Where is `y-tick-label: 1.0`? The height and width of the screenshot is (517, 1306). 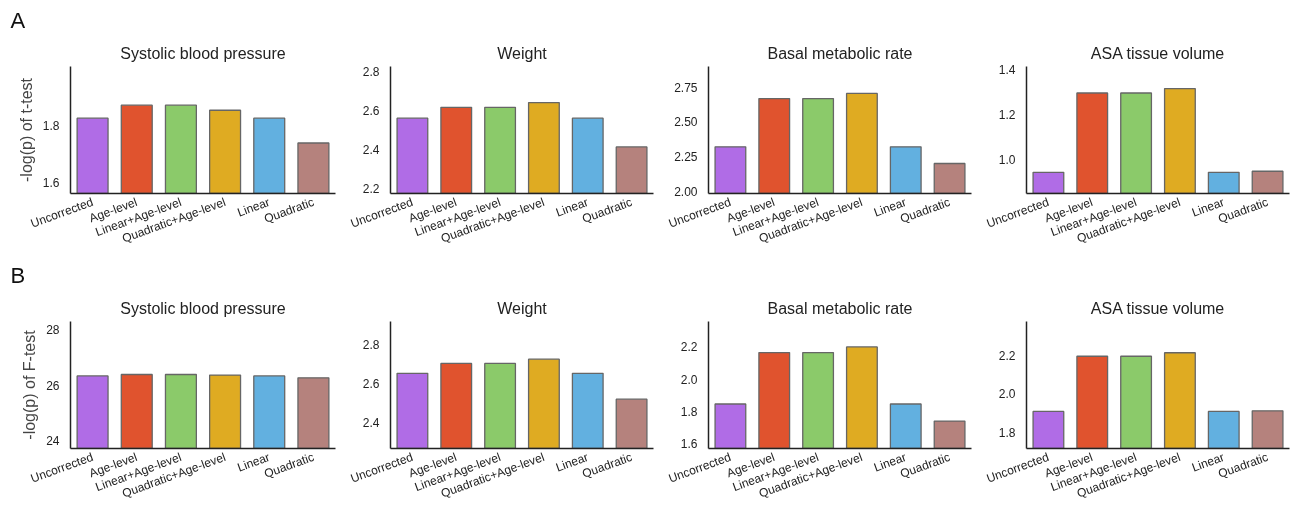 y-tick-label: 1.0 is located at coordinates (1007, 159).